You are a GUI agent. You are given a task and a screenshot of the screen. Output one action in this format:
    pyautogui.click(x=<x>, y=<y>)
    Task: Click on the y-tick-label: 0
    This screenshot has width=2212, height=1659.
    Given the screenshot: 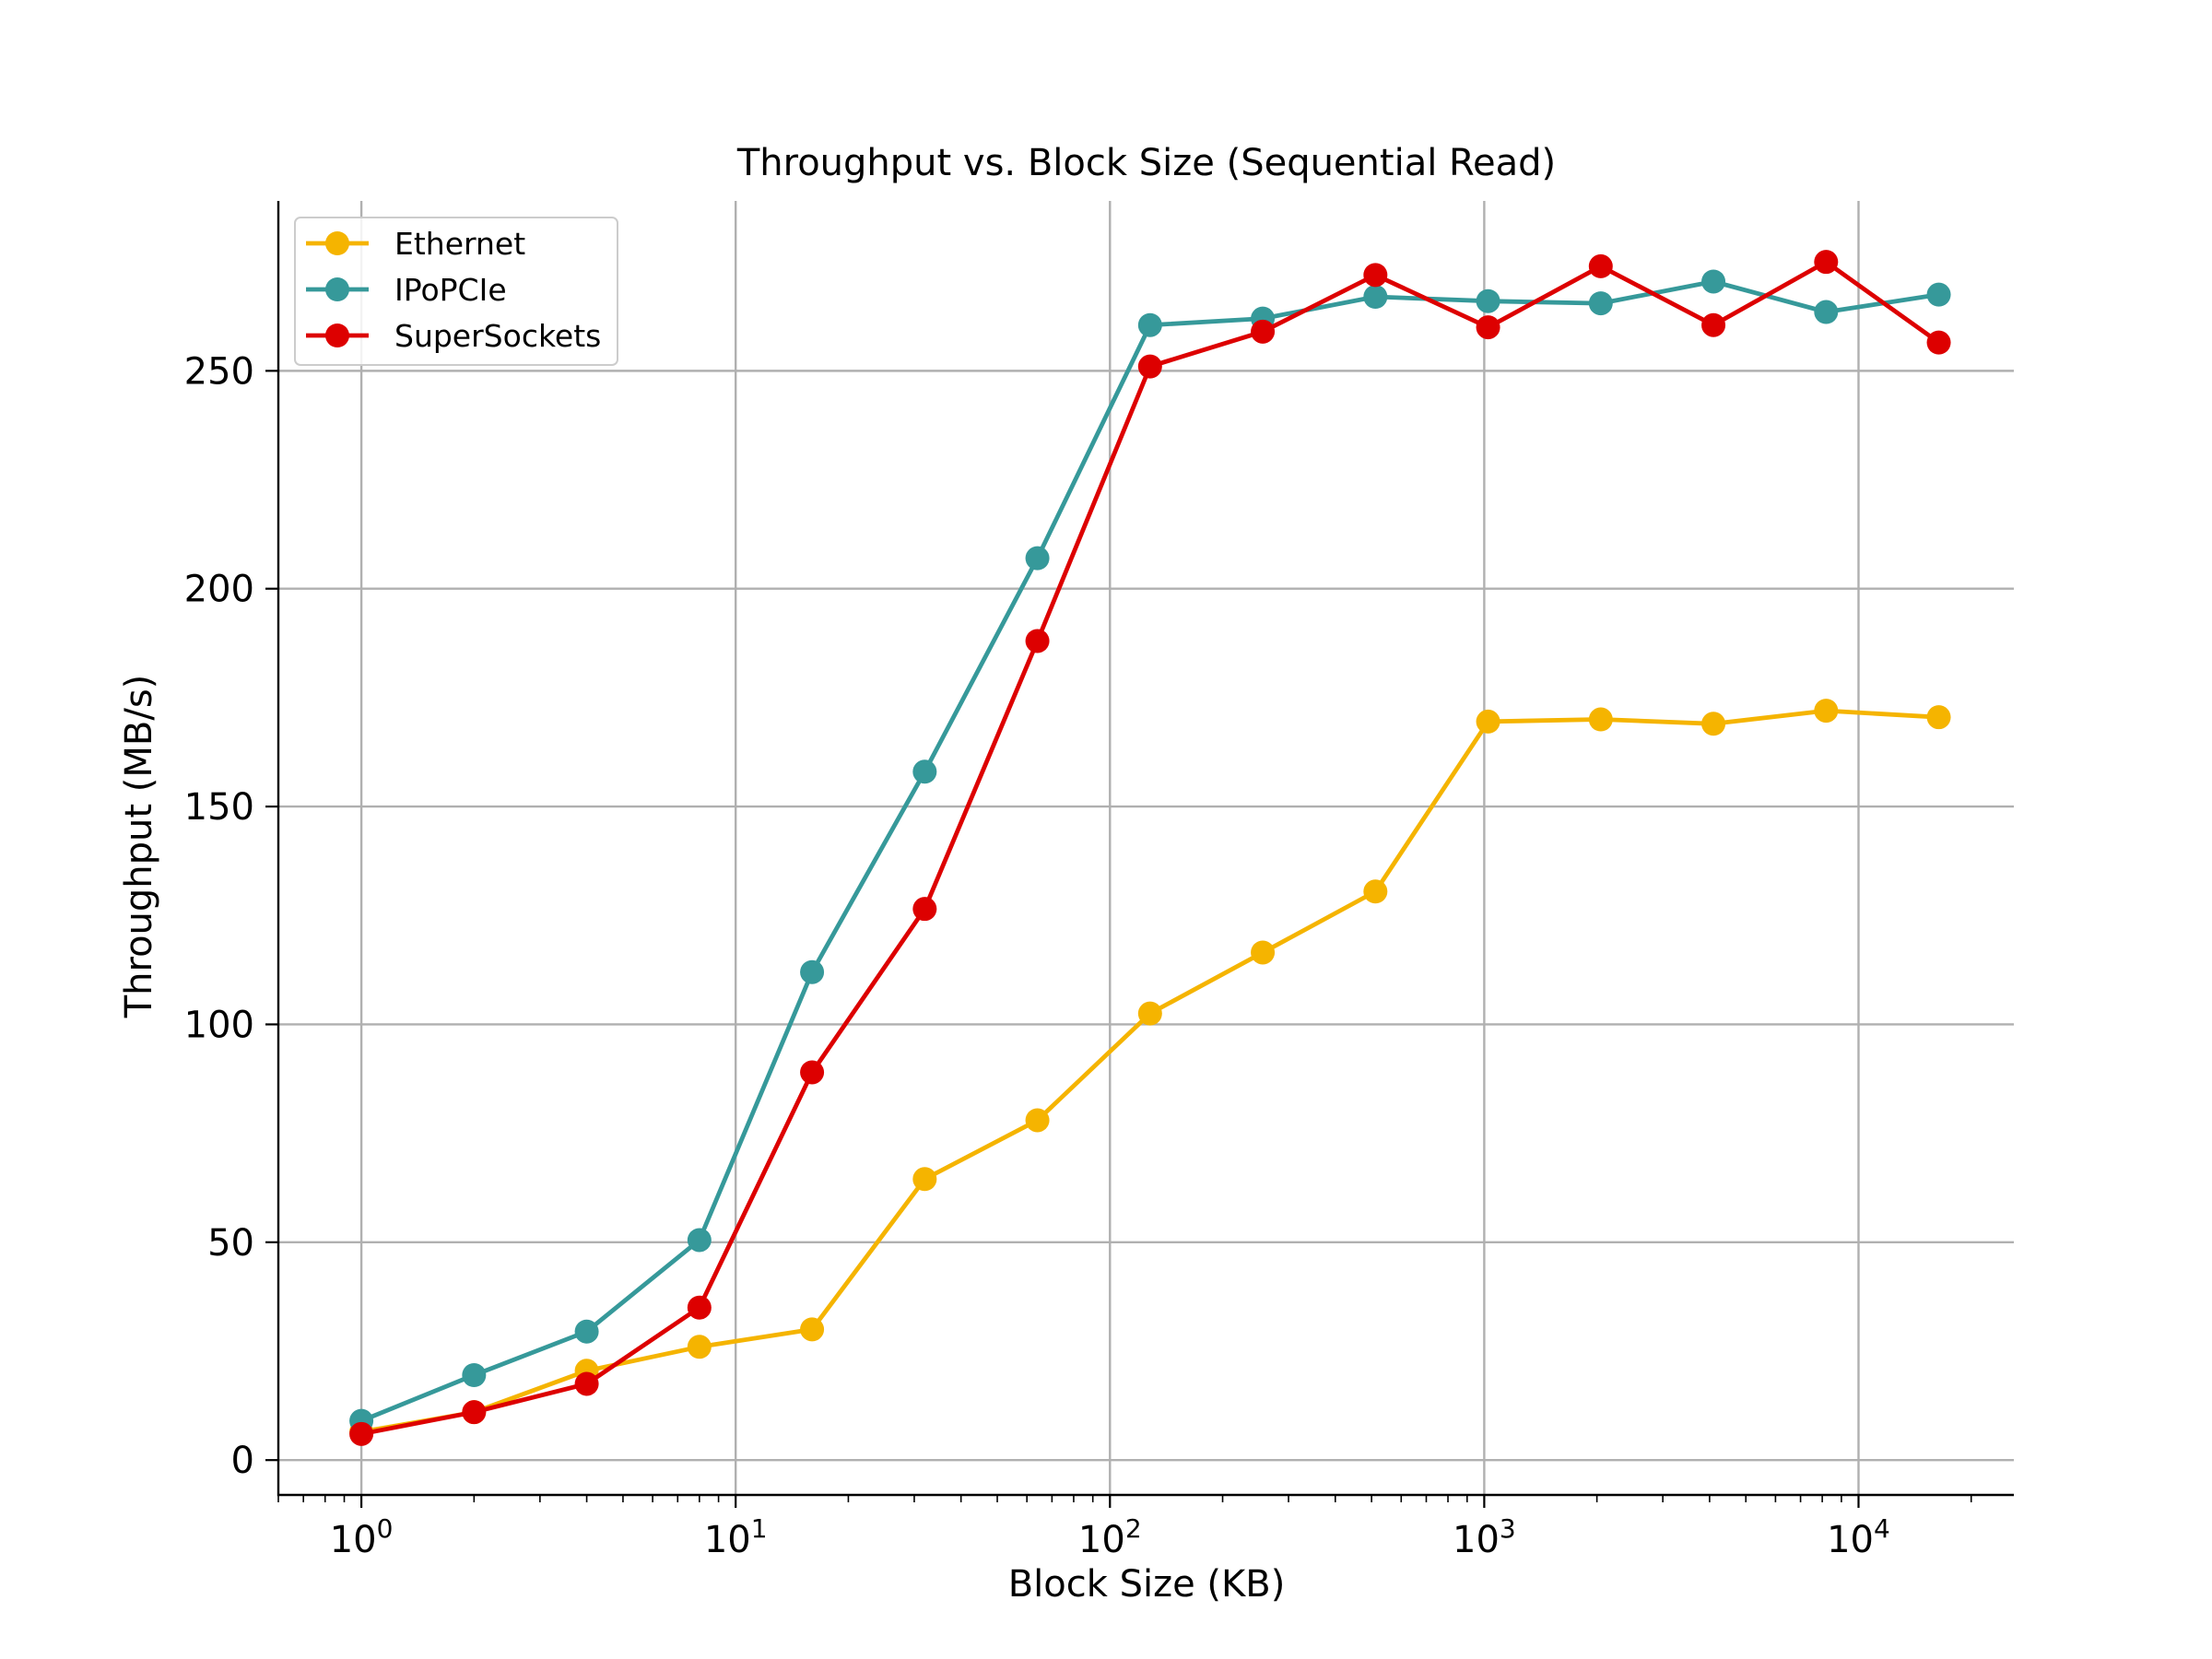 What is the action you would take?
    pyautogui.click(x=242, y=1461)
    